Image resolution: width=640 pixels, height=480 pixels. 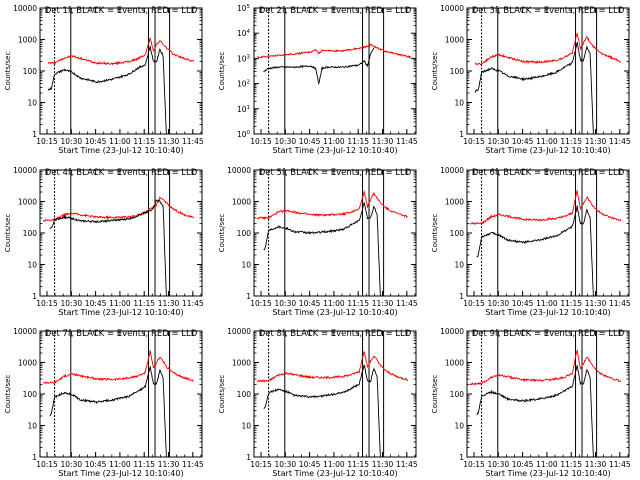 What do you see at coordinates (121, 173) in the screenshot?
I see `panel-title: Det 4f, BLACK = Events, RED = LLD` at bounding box center [121, 173].